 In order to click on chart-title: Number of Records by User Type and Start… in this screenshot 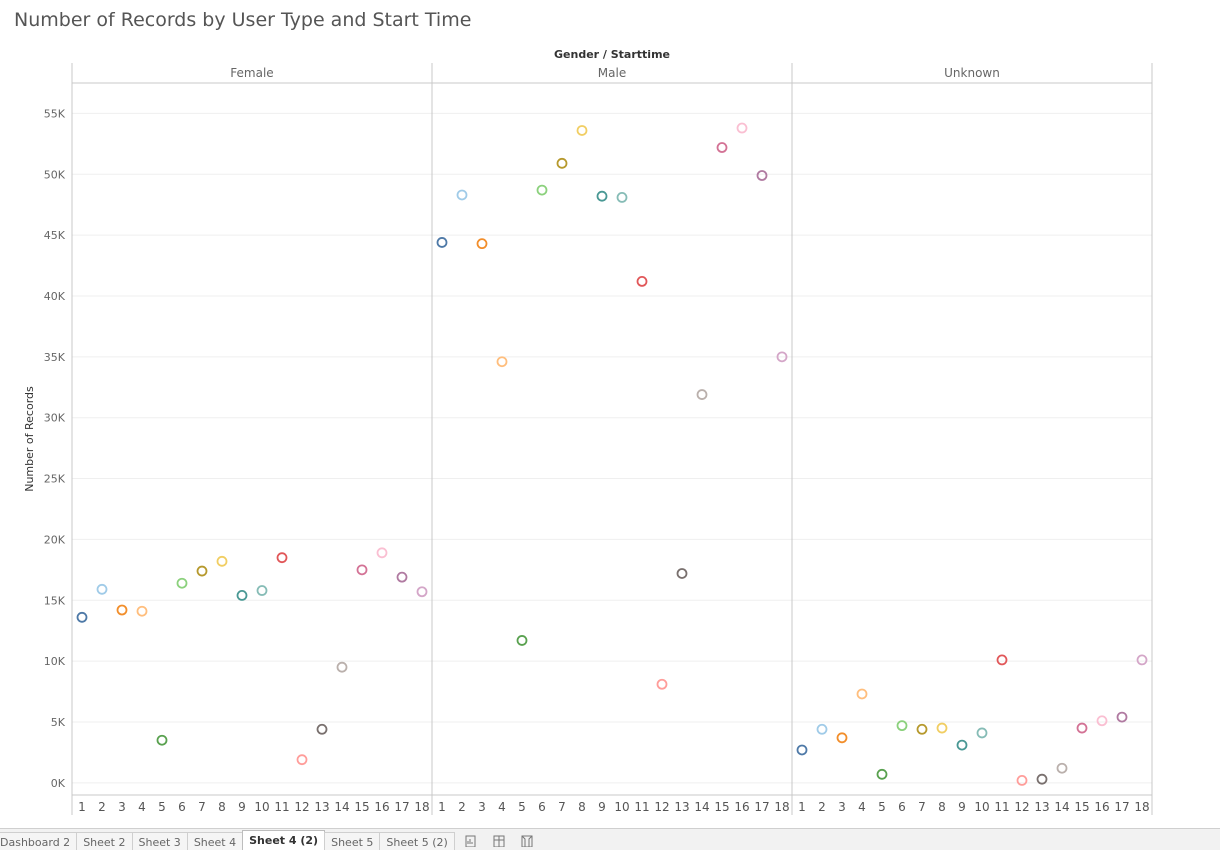, I will do `click(243, 20)`.